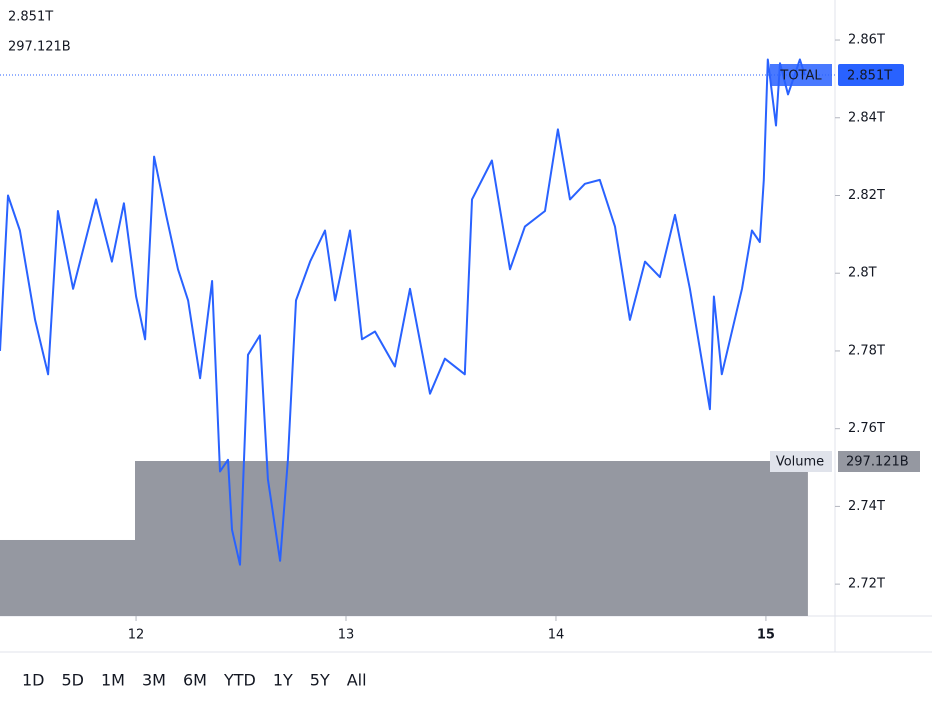 The width and height of the screenshot is (932, 708). What do you see at coordinates (154, 680) in the screenshot?
I see `range-button: 3M` at bounding box center [154, 680].